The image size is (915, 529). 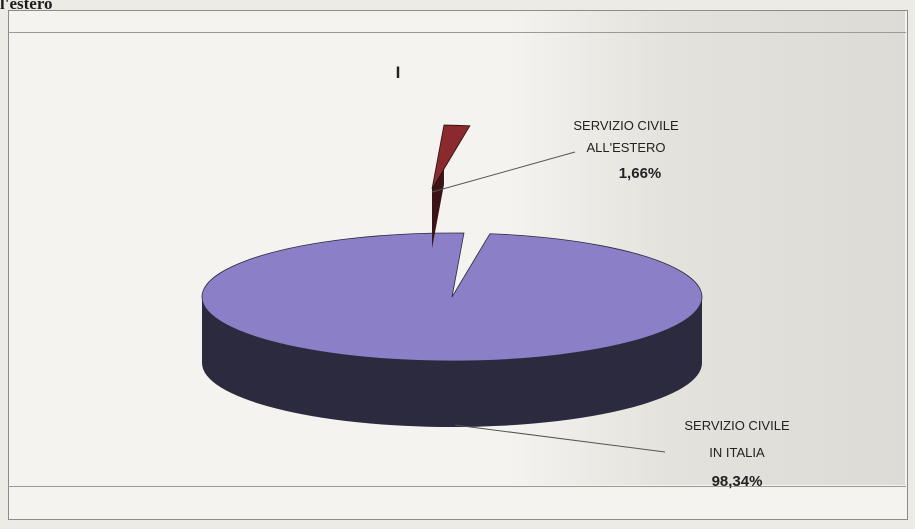 What do you see at coordinates (626, 125) in the screenshot?
I see `slice-label-estero-line1: SERVIZIO CIVILE` at bounding box center [626, 125].